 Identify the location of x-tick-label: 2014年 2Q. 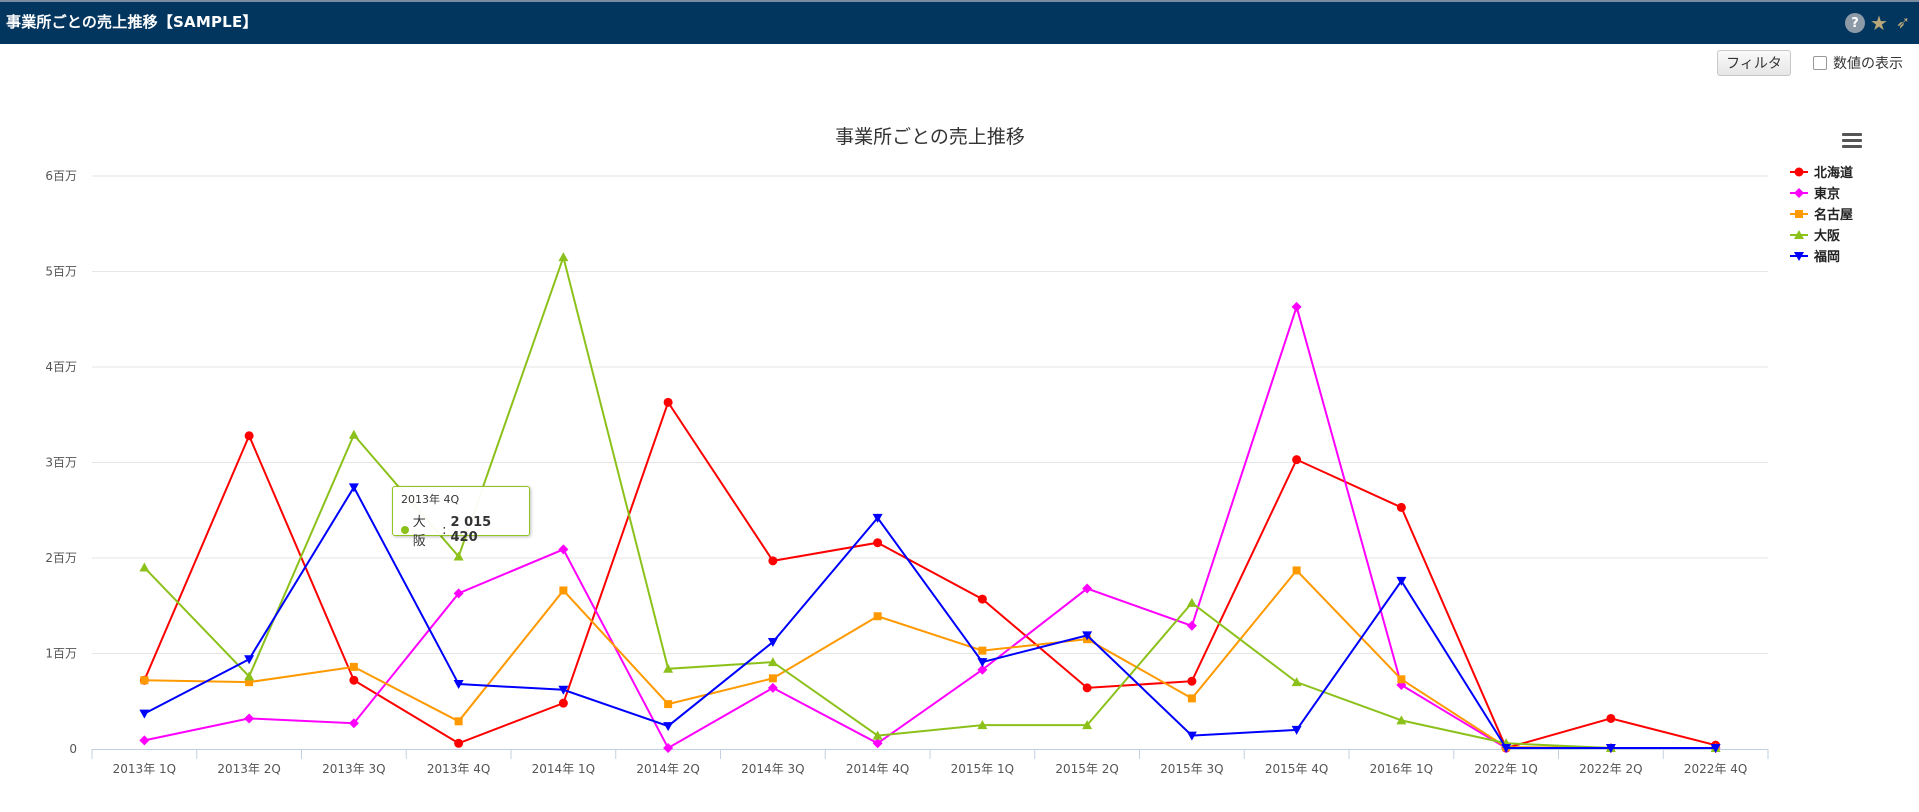
(667, 769).